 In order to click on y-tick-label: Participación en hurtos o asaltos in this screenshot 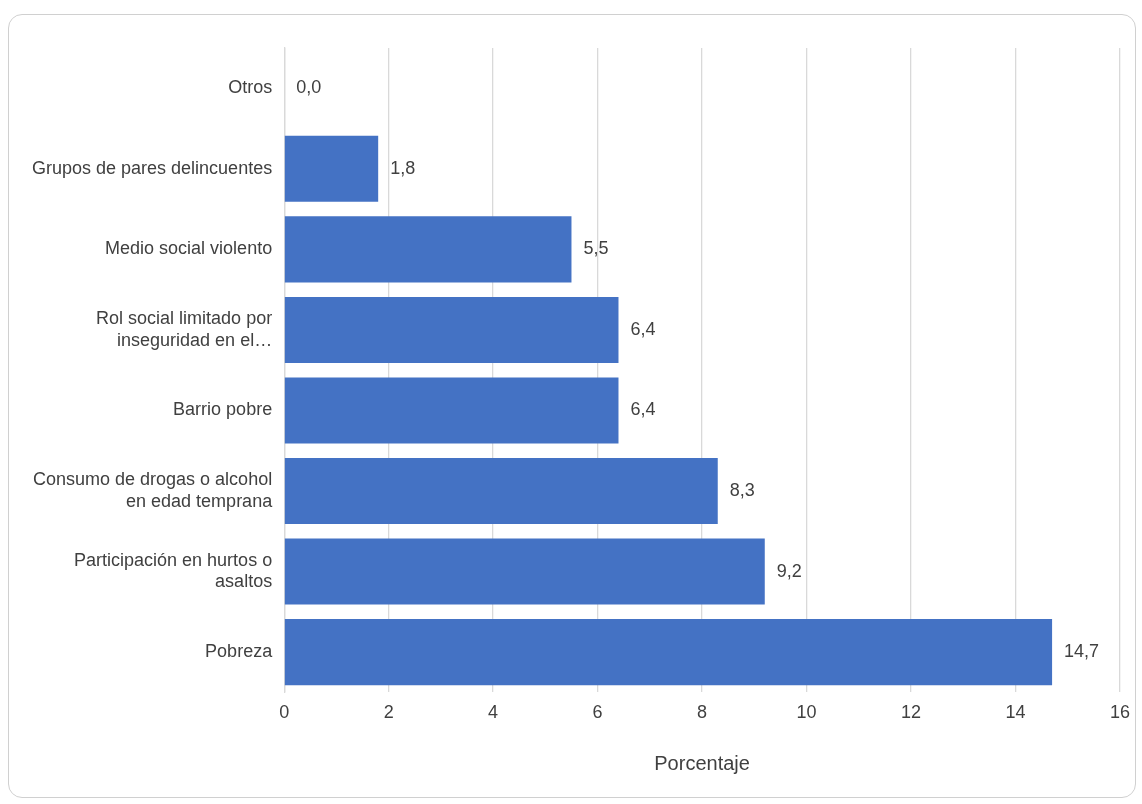, I will do `click(173, 570)`.